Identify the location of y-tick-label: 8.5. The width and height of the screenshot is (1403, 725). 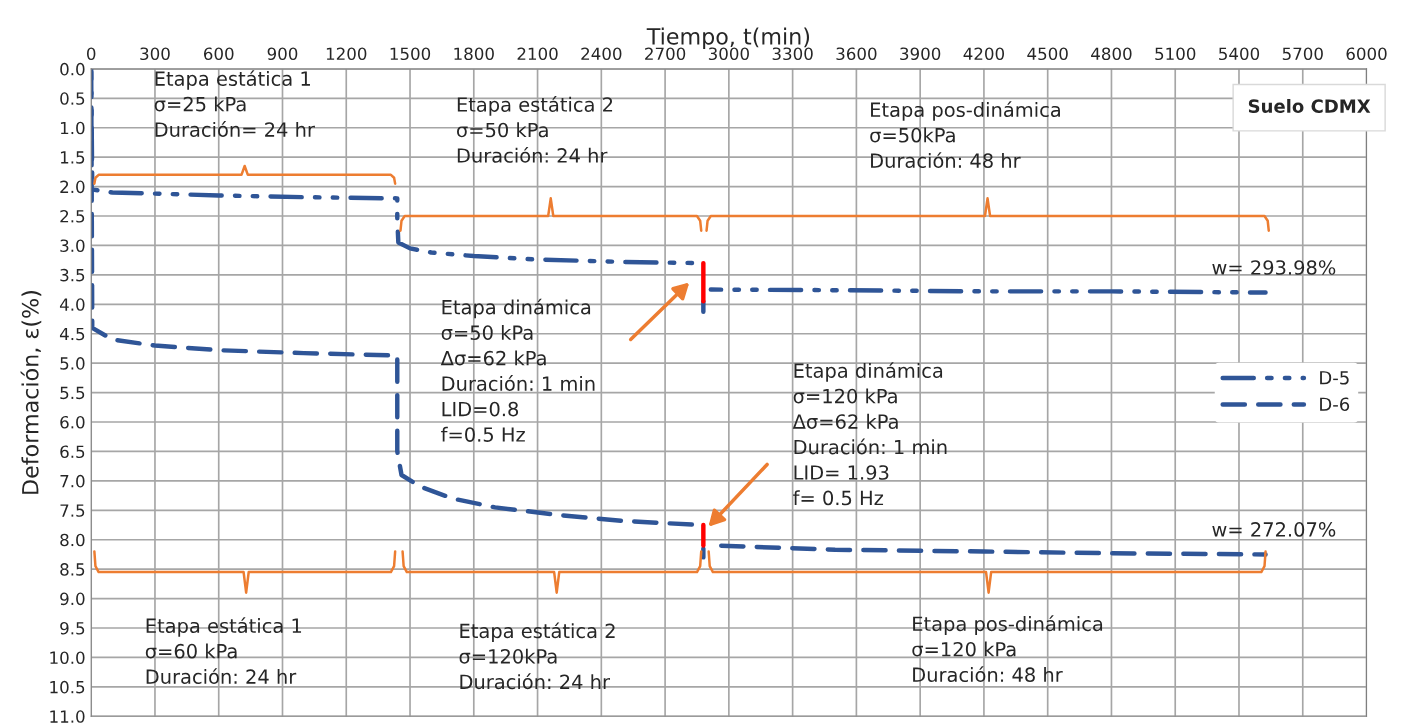
(72, 569).